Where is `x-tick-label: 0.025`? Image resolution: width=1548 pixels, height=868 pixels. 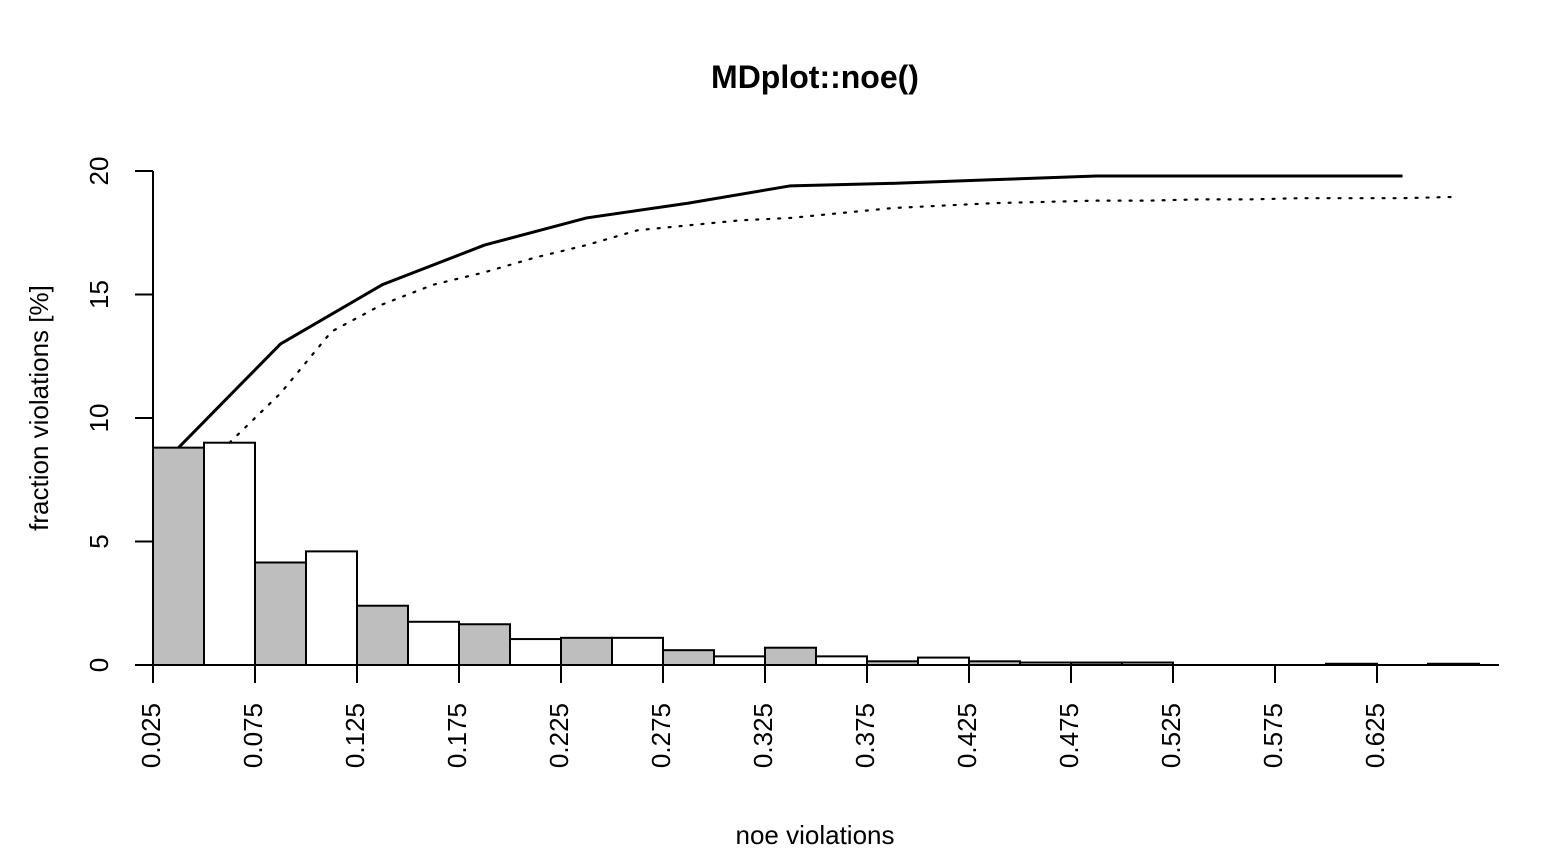
x-tick-label: 0.025 is located at coordinates (151, 735).